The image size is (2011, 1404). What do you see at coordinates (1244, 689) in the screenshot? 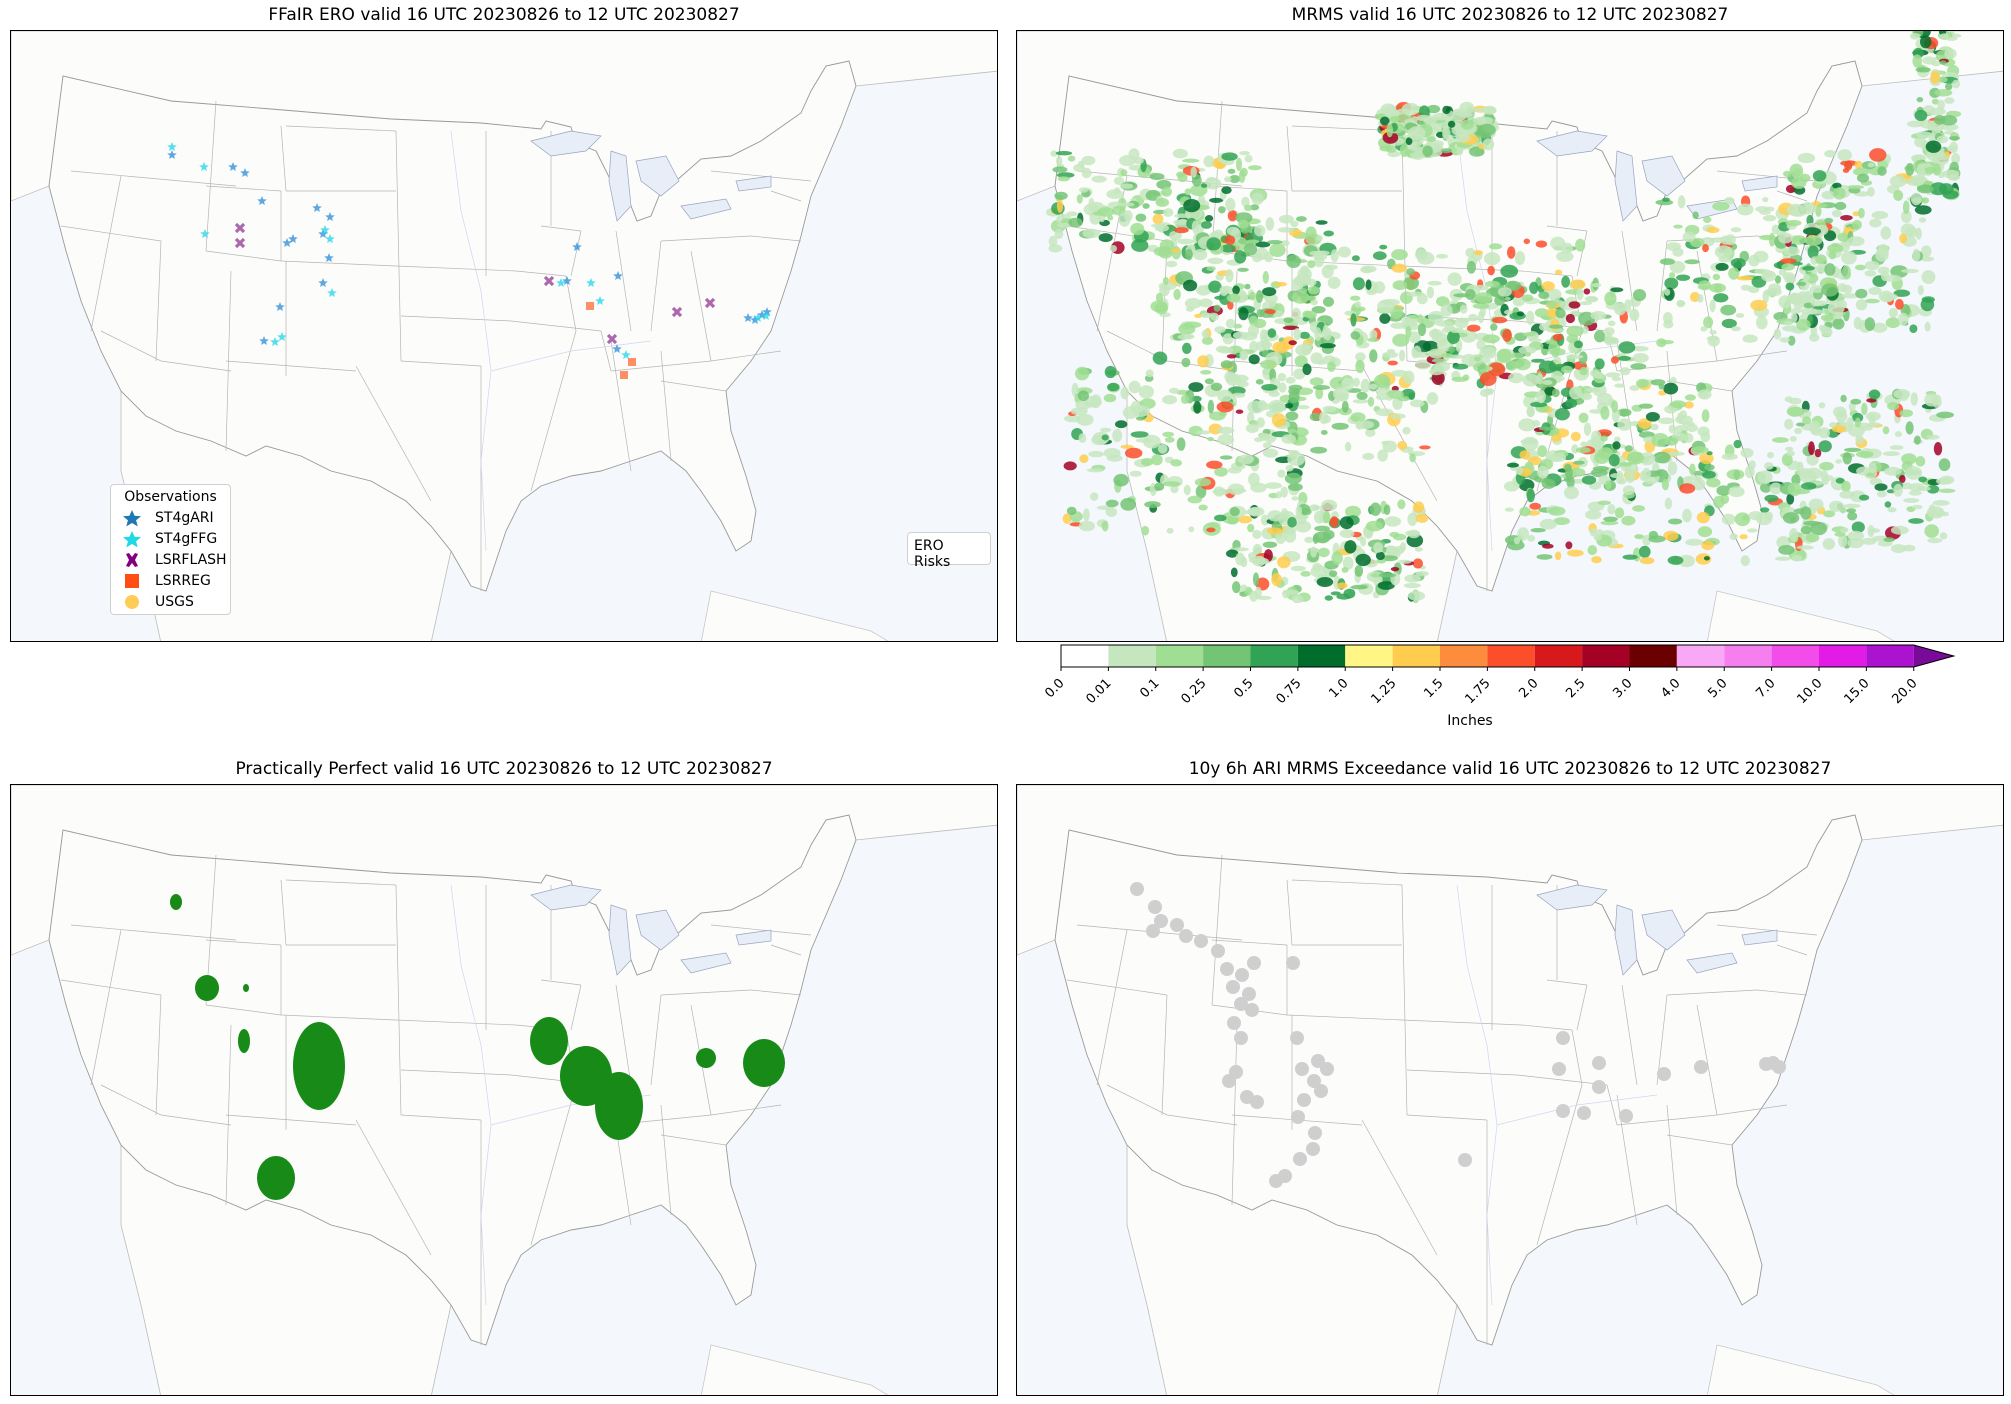
I see `colorbar-tick-label: 0.5` at bounding box center [1244, 689].